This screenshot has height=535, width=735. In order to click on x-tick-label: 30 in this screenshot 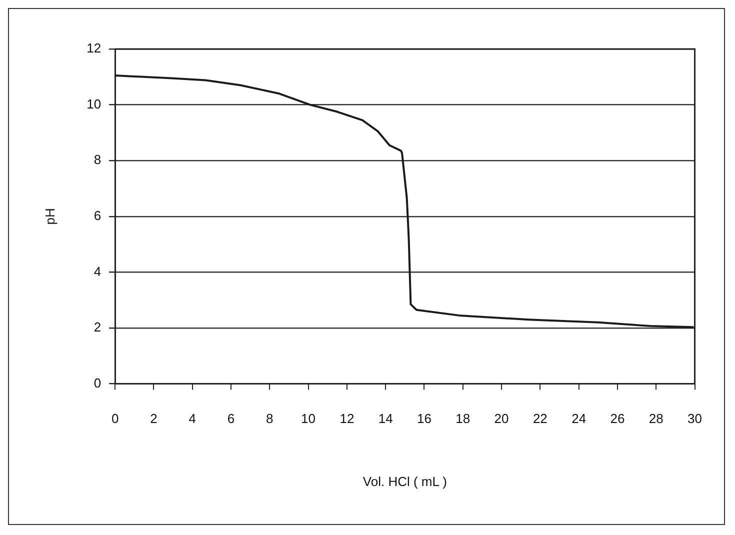, I will do `click(695, 418)`.